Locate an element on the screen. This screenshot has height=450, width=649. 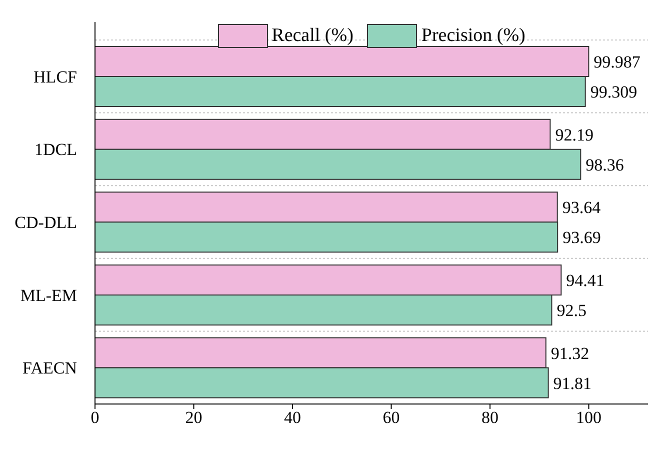
legend-label: Recall (%) is located at coordinates (313, 36).